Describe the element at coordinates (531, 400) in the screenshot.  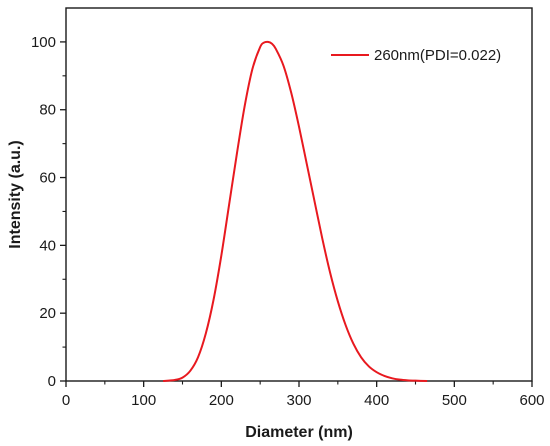
I see `x-tick-label-6: 600` at that location.